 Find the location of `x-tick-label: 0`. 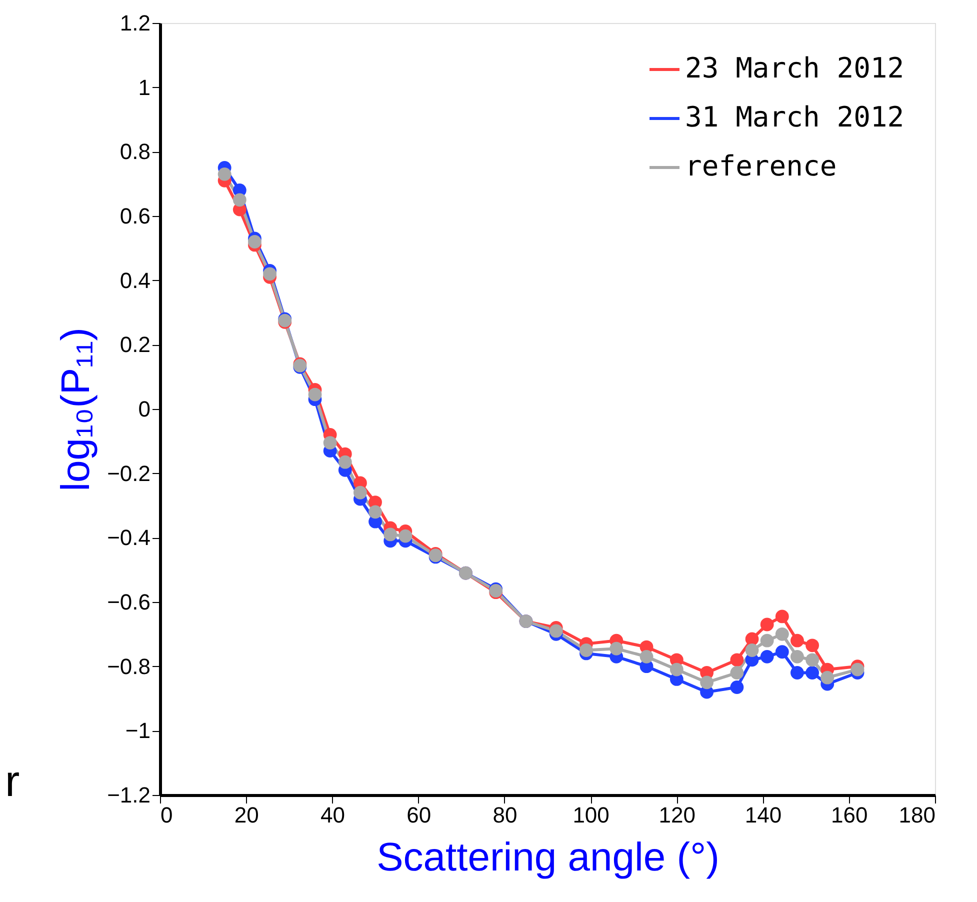

x-tick-label: 0 is located at coordinates (166, 815).